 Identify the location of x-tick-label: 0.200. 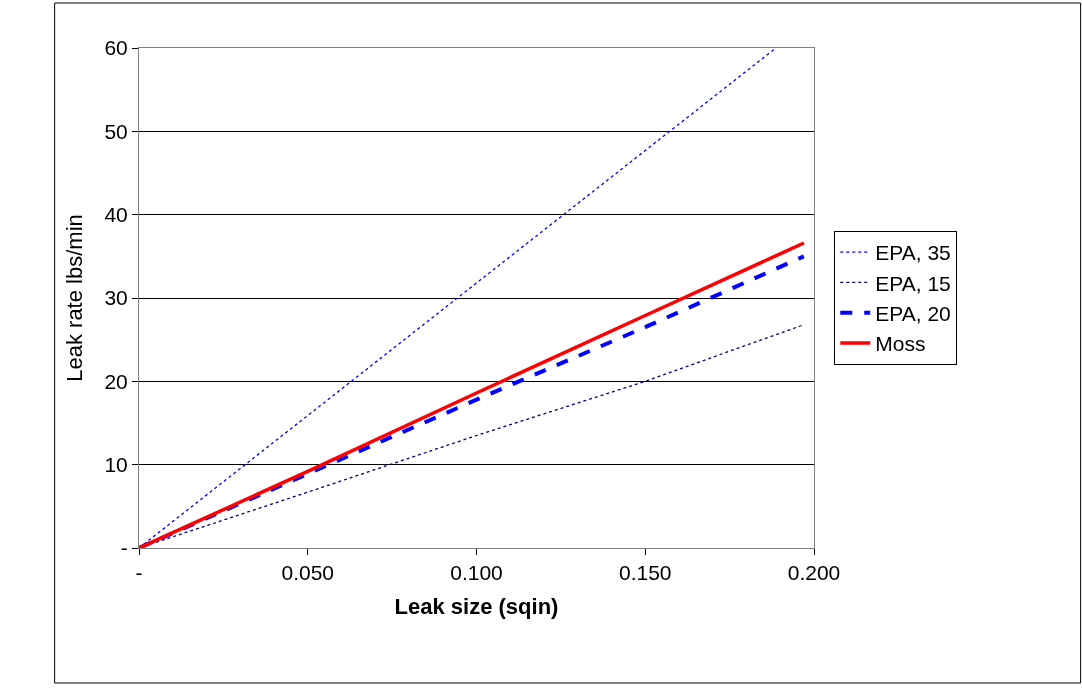
(814, 573).